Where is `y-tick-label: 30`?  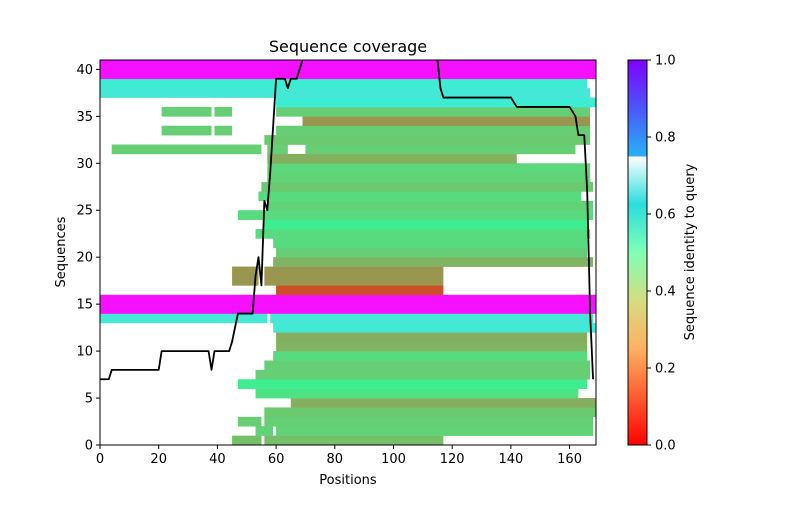 y-tick-label: 30 is located at coordinates (84, 164).